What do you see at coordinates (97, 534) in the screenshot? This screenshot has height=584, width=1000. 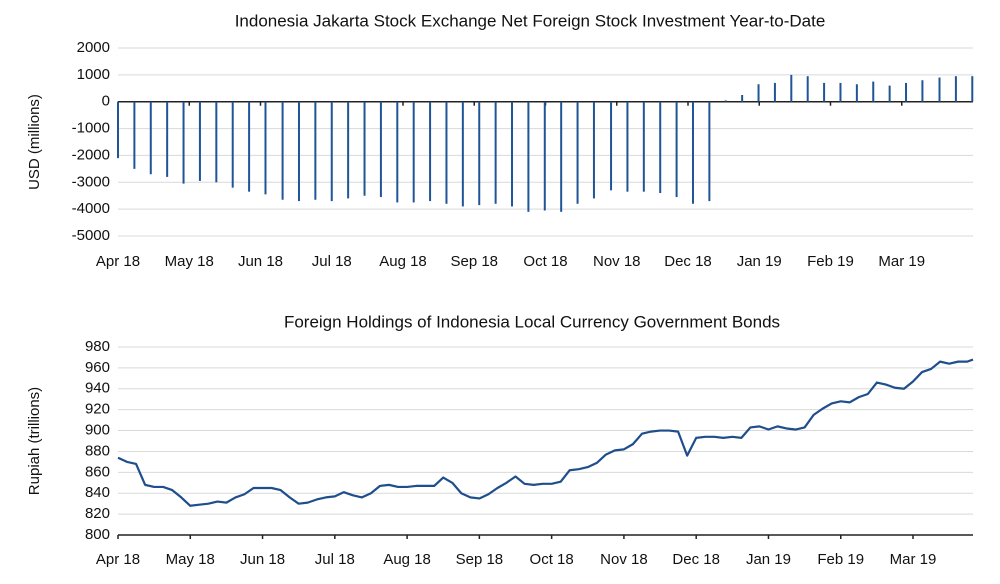 I see `y-tick-label: 800` at bounding box center [97, 534].